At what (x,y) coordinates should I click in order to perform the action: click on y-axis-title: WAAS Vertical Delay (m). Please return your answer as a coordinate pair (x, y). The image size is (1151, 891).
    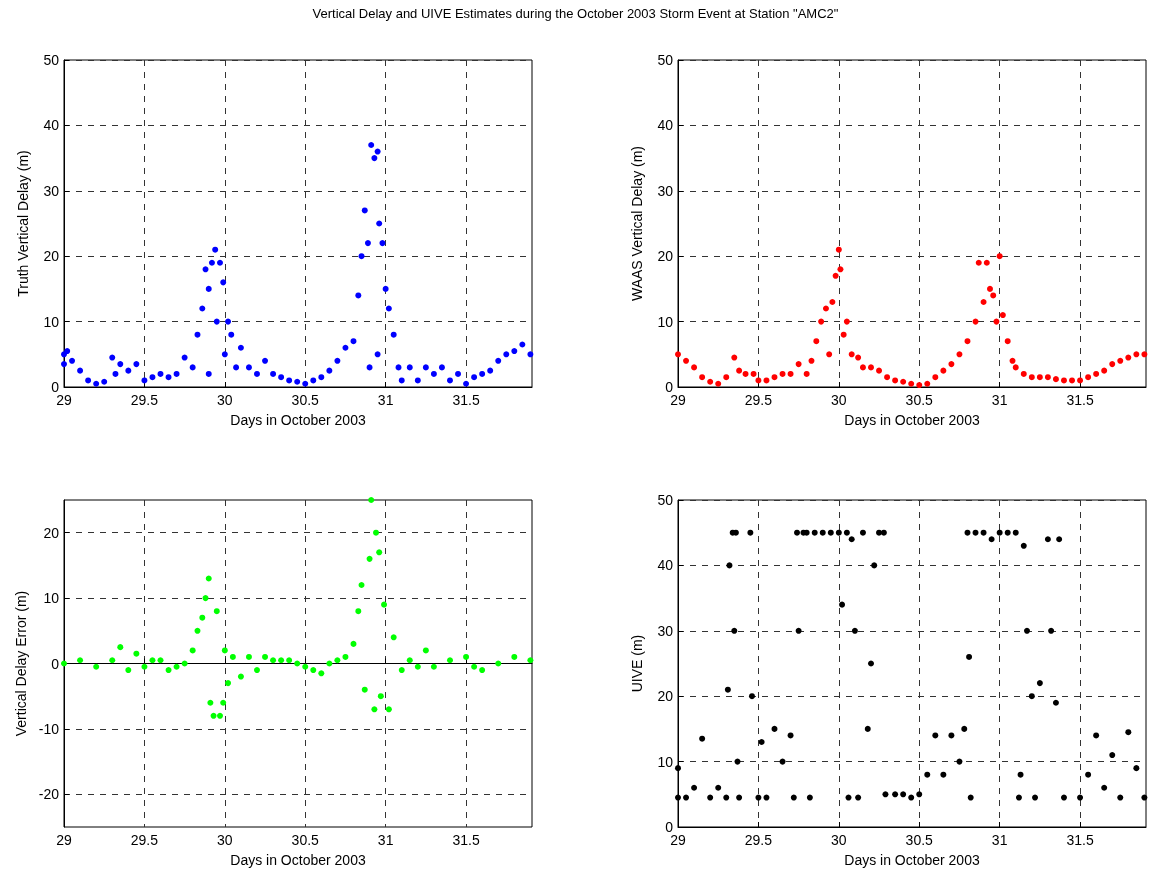
    Looking at the image, I should click on (637, 223).